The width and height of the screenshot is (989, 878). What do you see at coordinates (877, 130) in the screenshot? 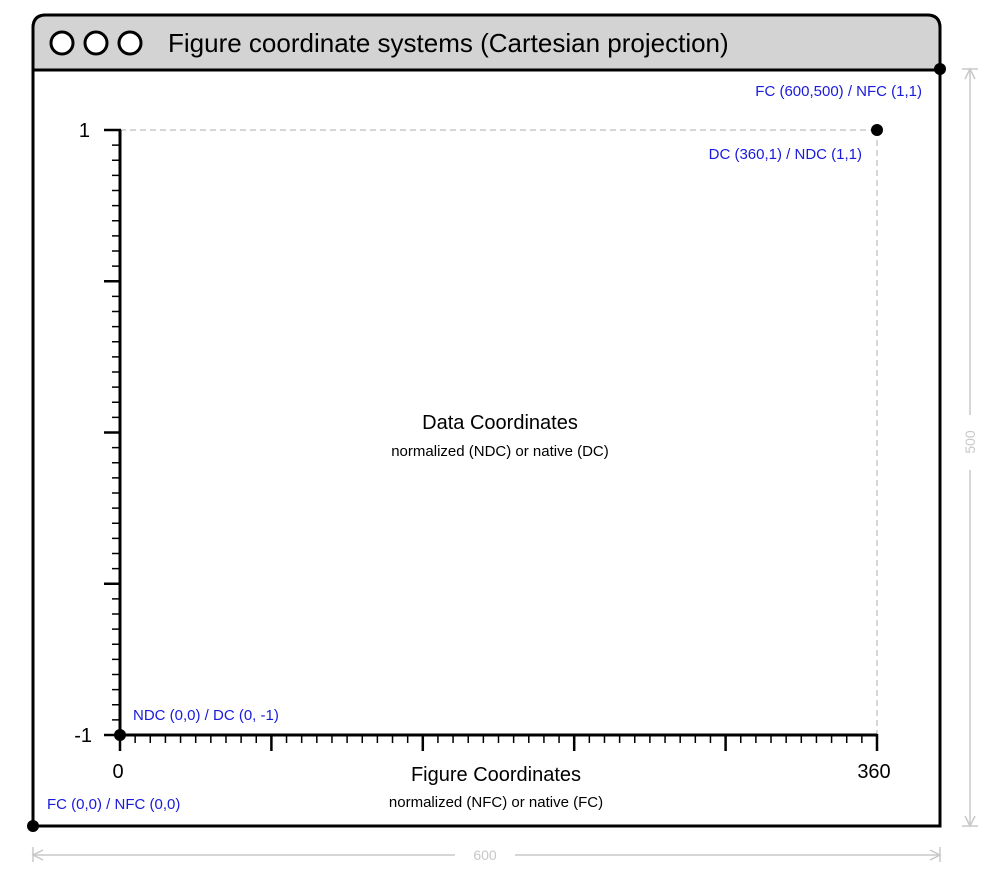
I see `dc-top-right-point` at bounding box center [877, 130].